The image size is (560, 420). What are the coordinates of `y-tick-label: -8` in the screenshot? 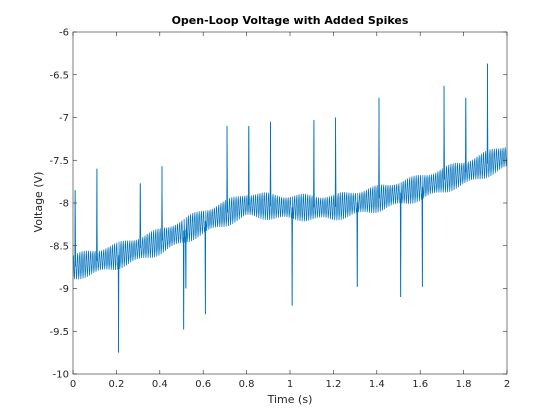 It's located at (64, 204).